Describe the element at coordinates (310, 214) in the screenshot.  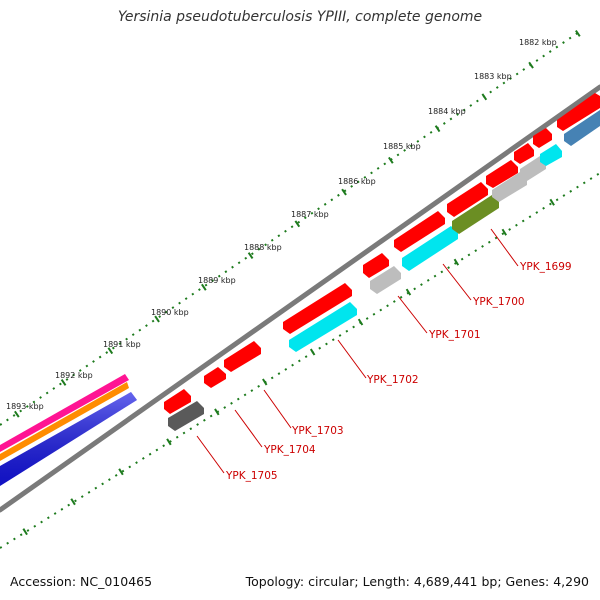
I see `ruler-label: 1887 kbp` at that location.